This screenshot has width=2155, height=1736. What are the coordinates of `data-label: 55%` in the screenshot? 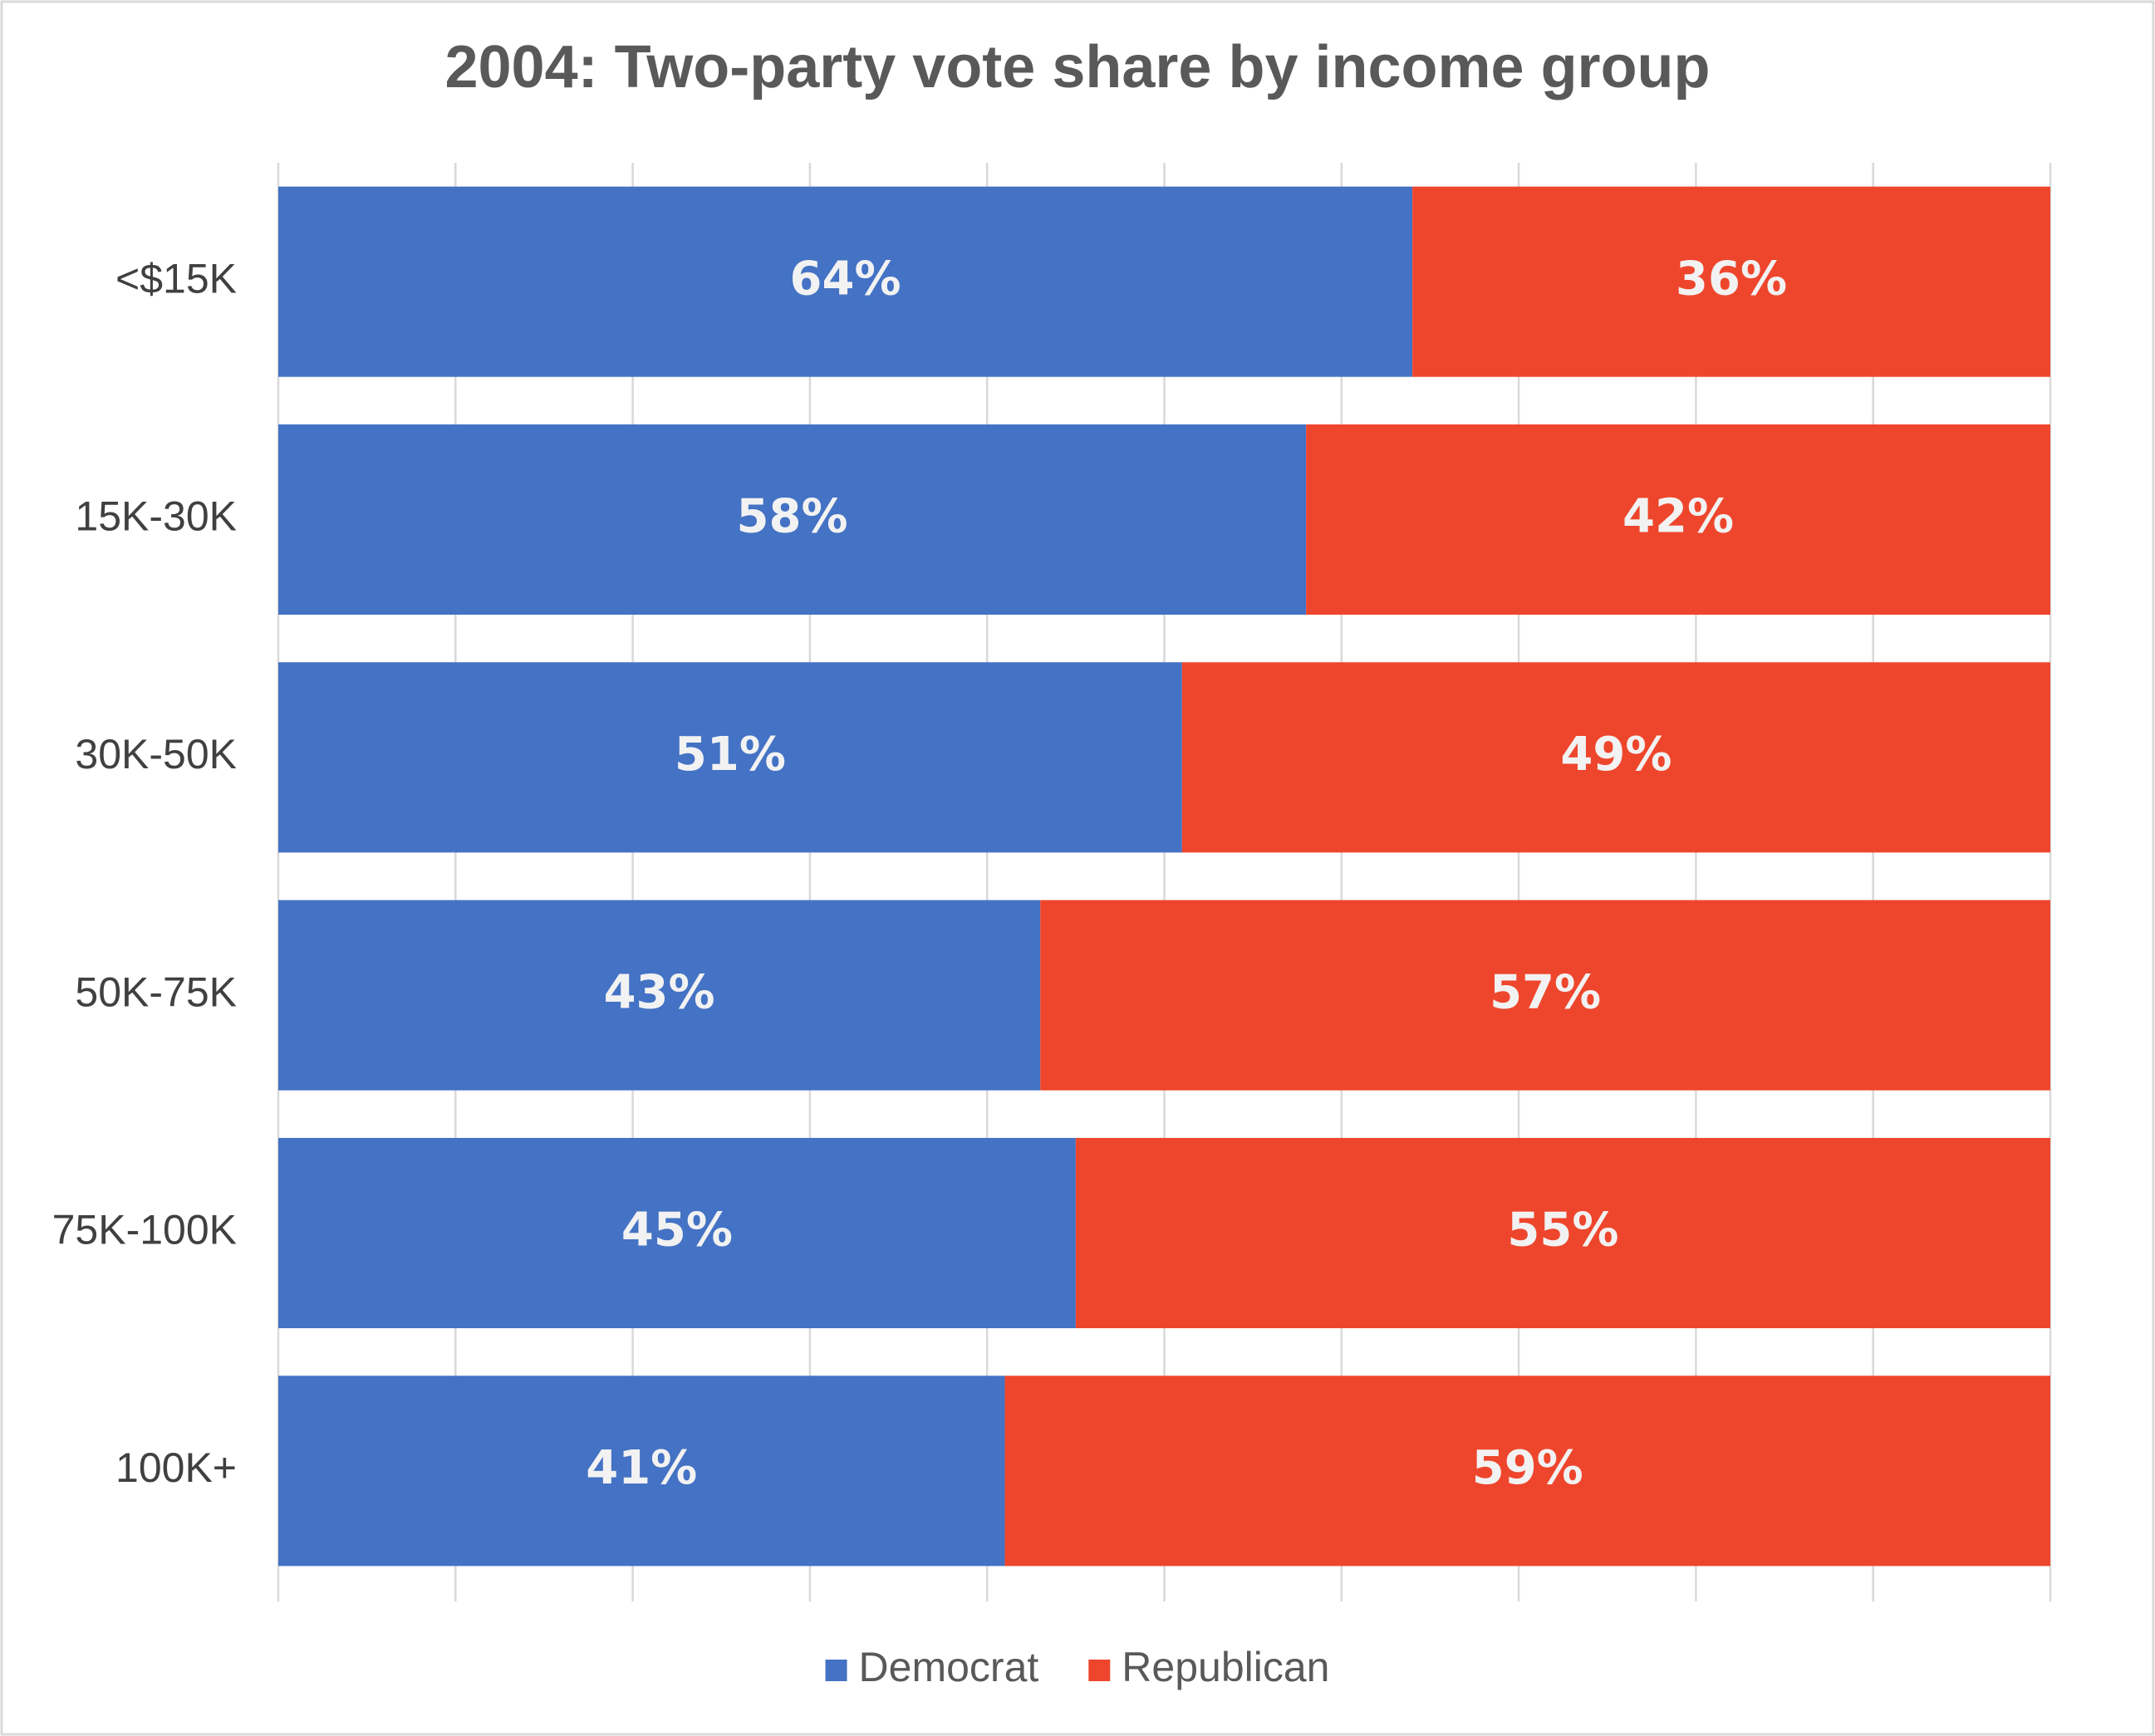 It's located at (1563, 1231).